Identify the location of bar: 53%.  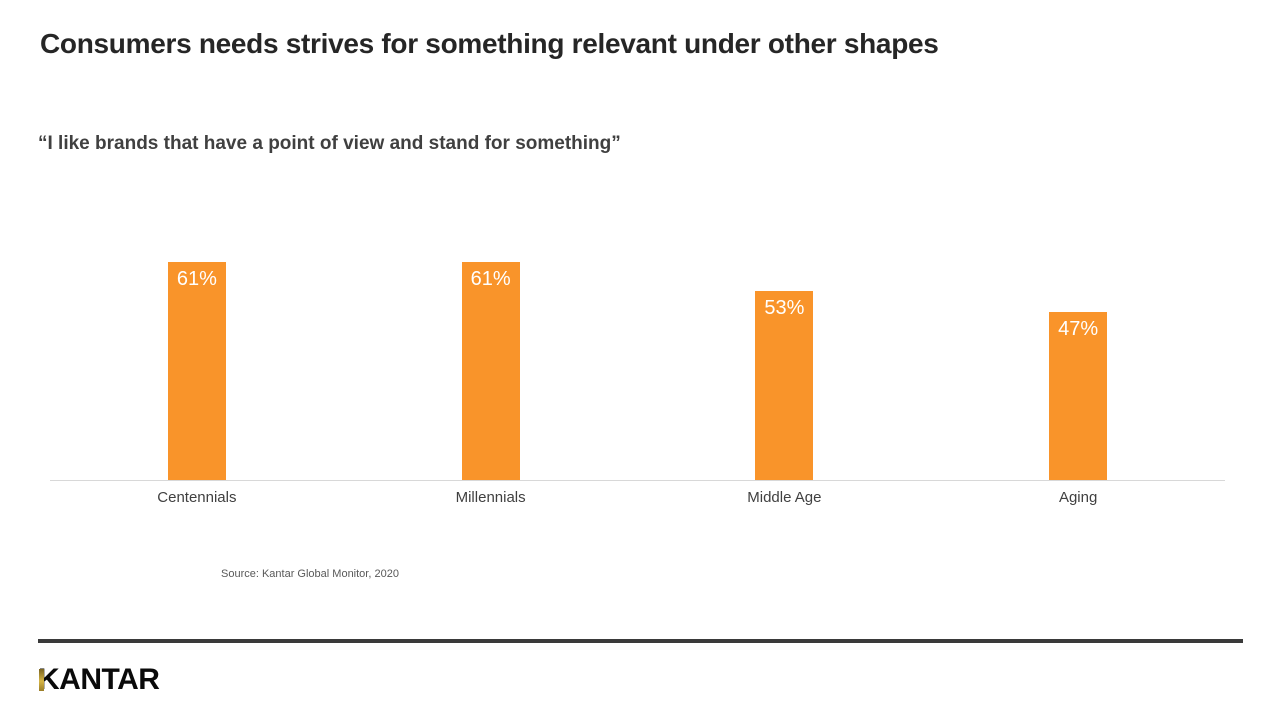
(784, 385).